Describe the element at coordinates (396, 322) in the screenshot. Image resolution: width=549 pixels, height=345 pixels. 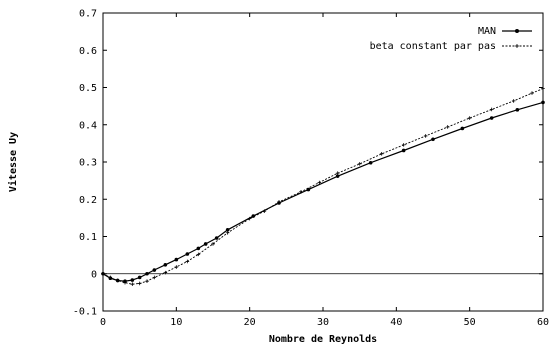
I see `x-tick-label: 40` at that location.